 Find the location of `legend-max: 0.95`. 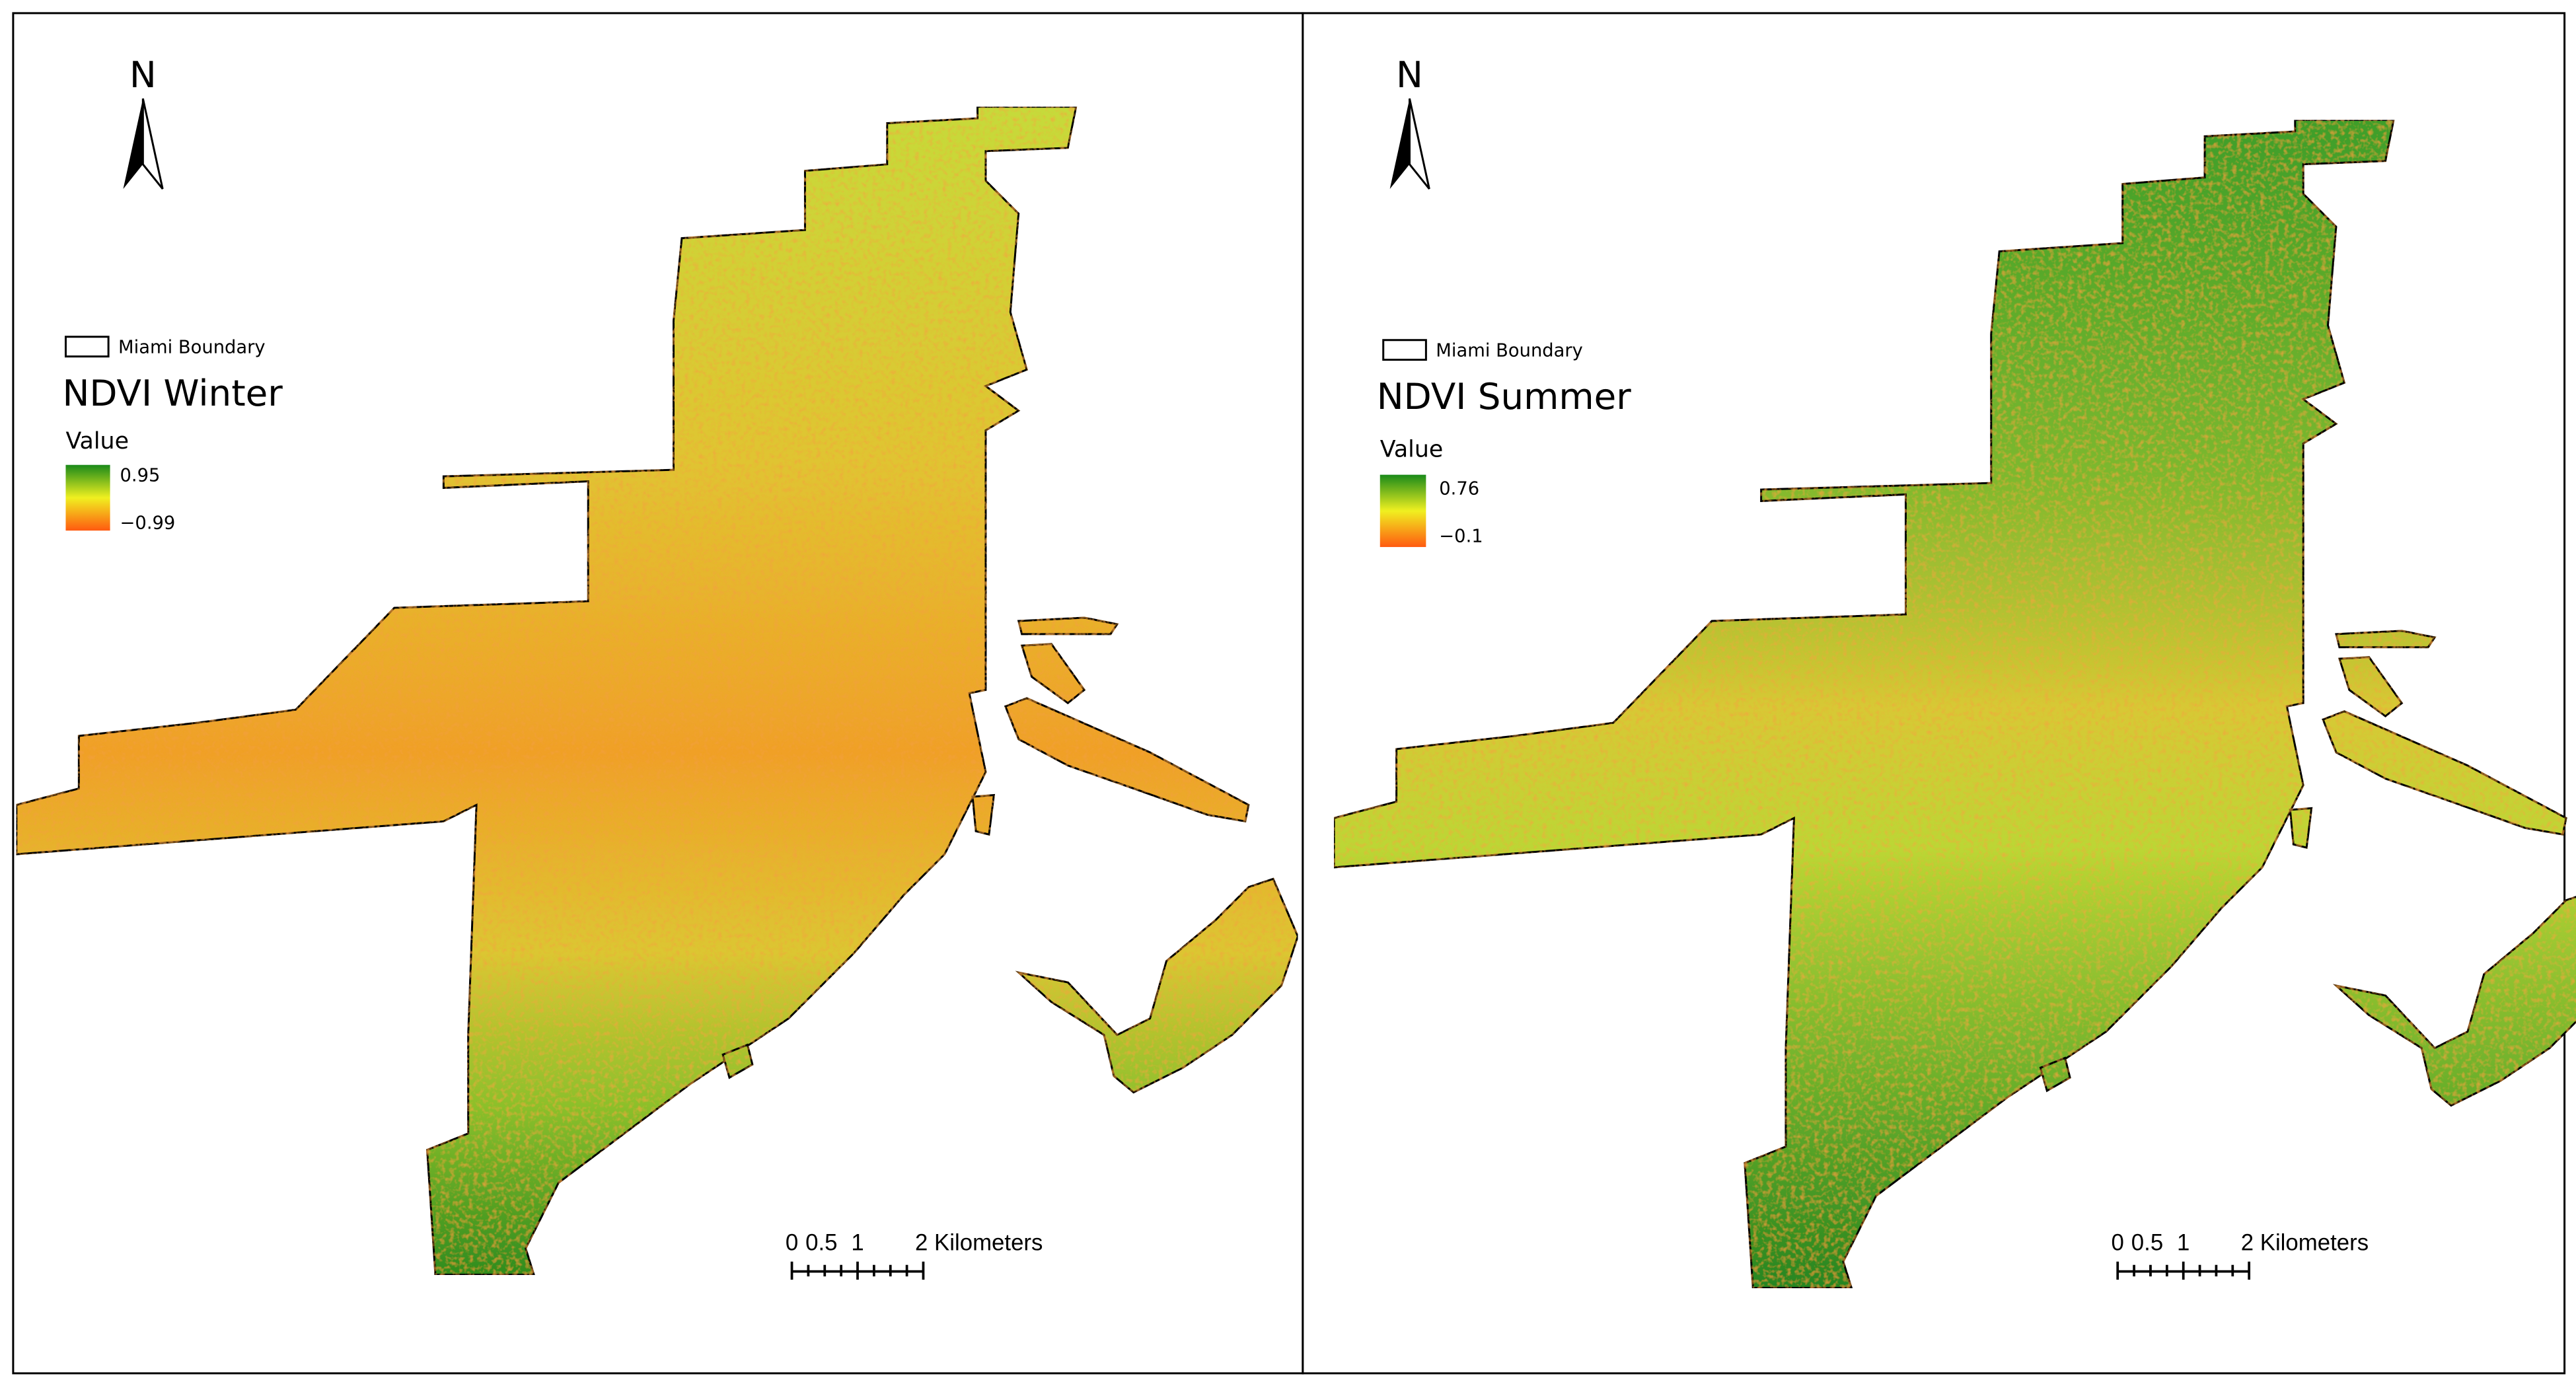

legend-max: 0.95 is located at coordinates (140, 476).